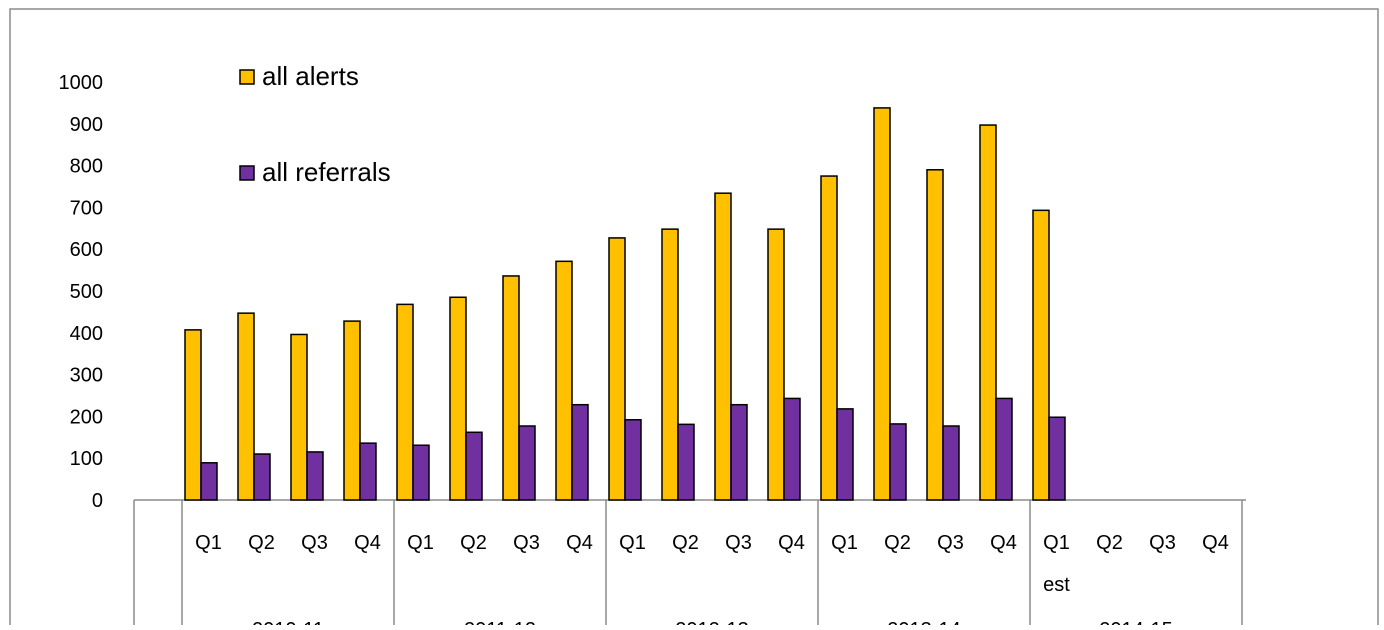  Describe the element at coordinates (86, 167) in the screenshot. I see `y-tick-label: 800` at that location.